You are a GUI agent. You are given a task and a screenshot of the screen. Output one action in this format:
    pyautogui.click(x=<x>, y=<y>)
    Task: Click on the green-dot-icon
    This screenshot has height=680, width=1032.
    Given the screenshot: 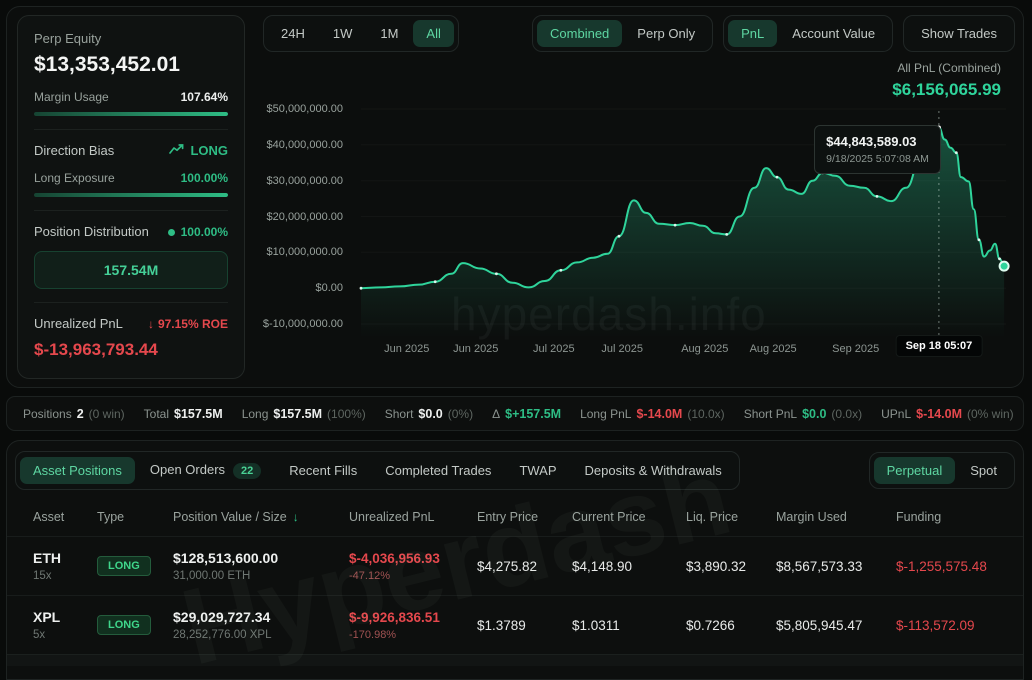 What is the action you would take?
    pyautogui.click(x=171, y=232)
    